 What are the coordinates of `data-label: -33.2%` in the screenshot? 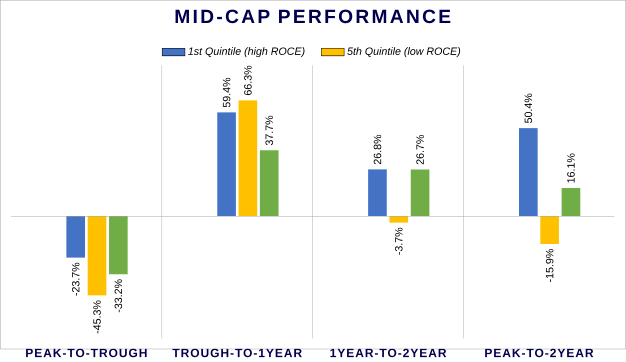 It's located at (118, 296).